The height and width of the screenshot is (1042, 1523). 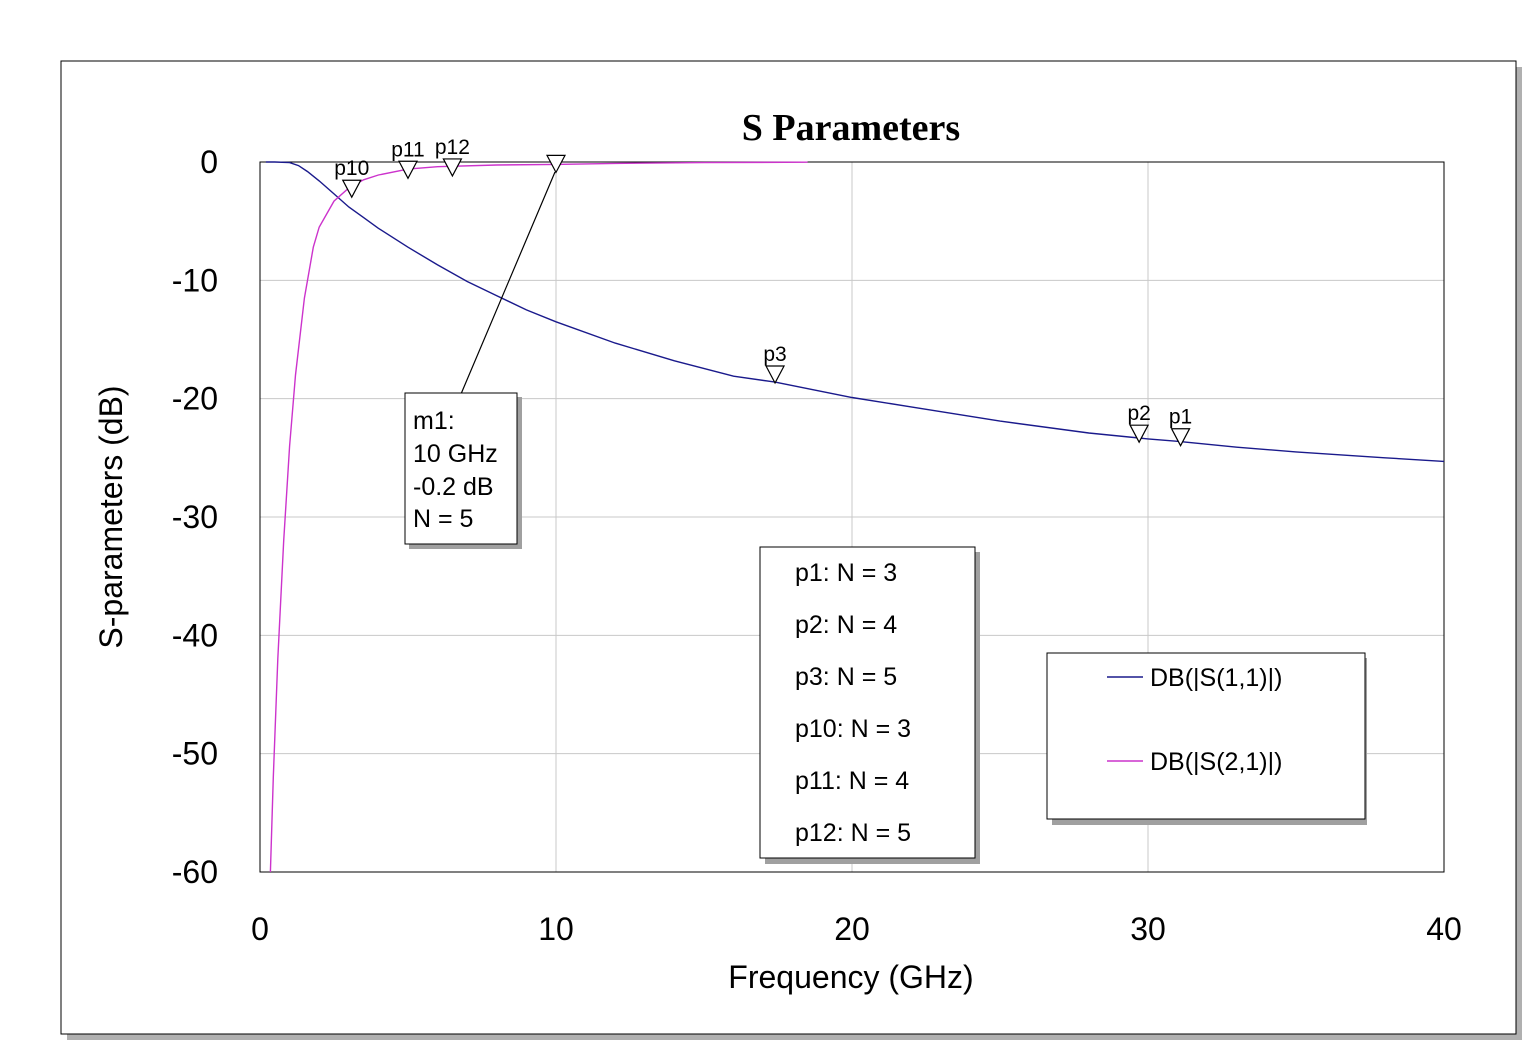 What do you see at coordinates (195, 754) in the screenshot?
I see `y-tick-label: -50` at bounding box center [195, 754].